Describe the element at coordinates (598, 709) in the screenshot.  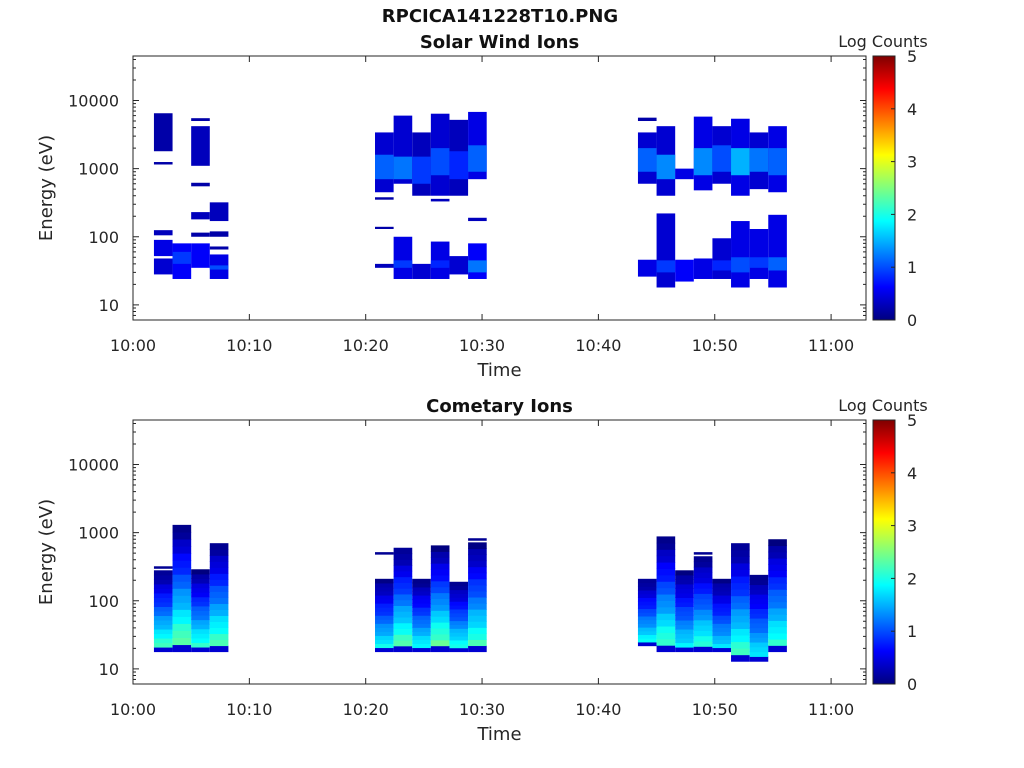
I see `x-tick-label: 10:40` at that location.